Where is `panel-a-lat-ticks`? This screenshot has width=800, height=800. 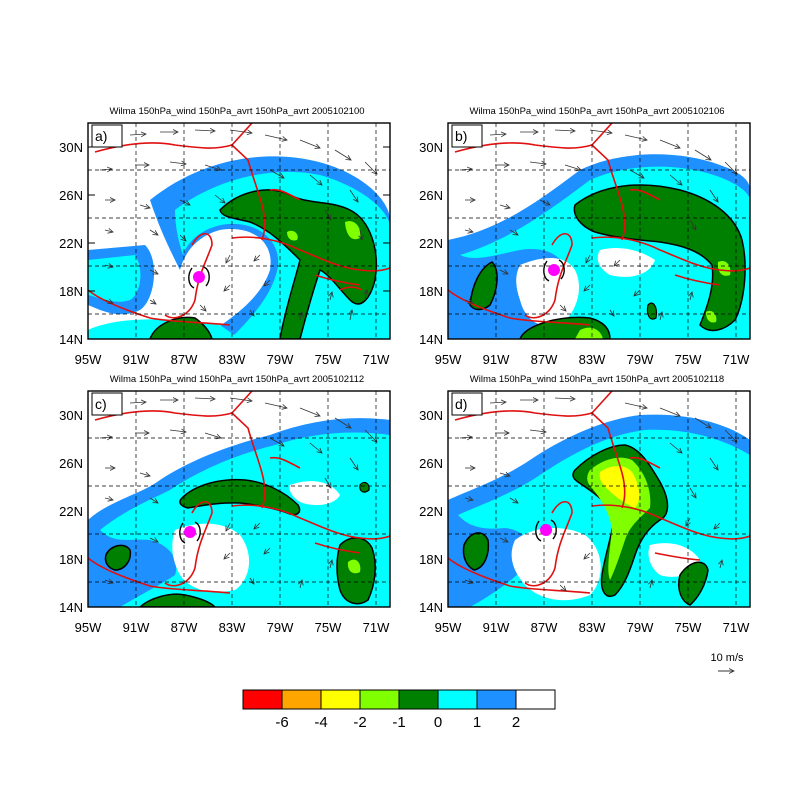
panel-a-lat-ticks is located at coordinates (239, 219).